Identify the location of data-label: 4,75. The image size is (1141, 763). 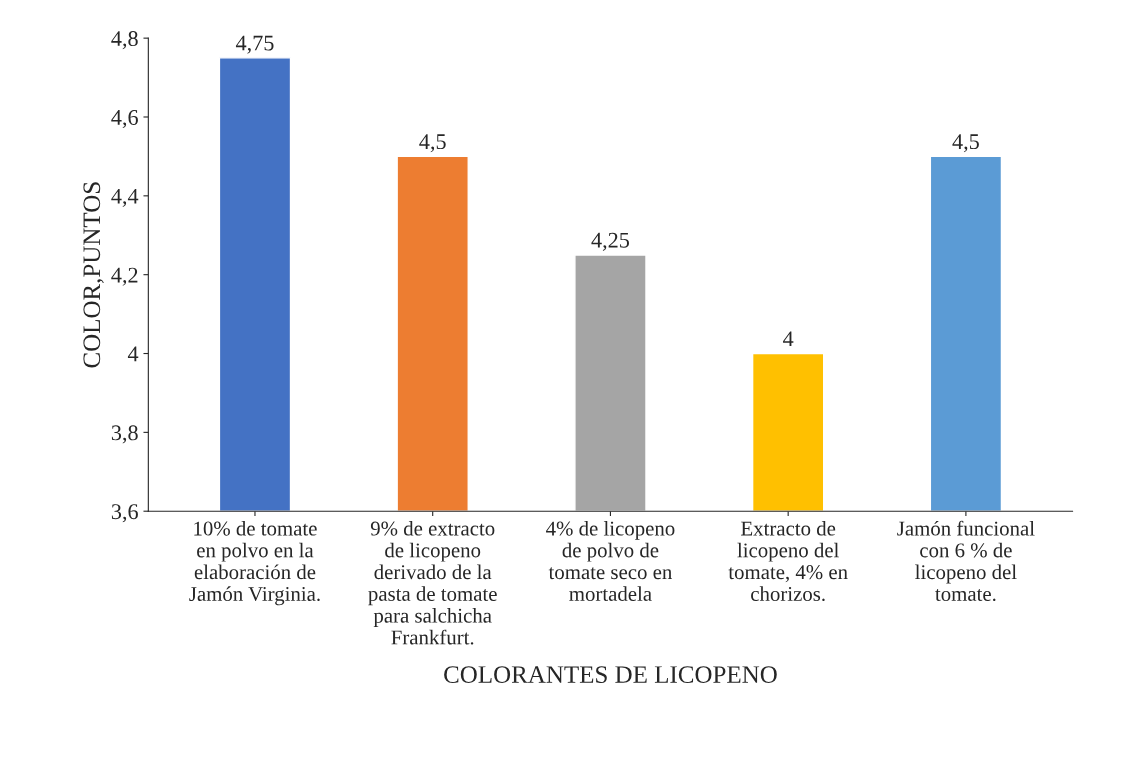
(254, 44).